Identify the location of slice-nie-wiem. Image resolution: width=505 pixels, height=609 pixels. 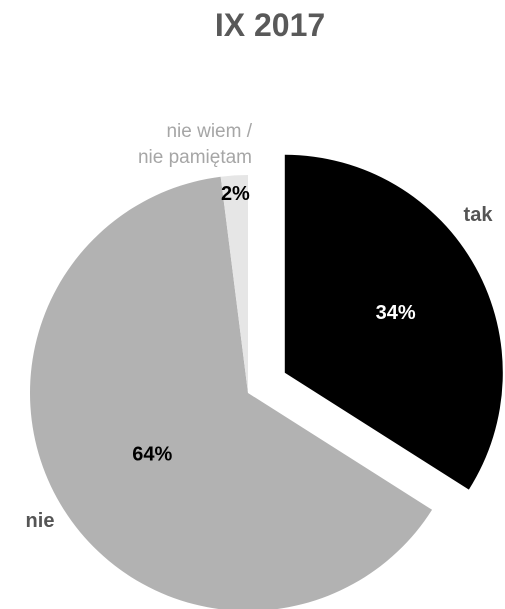
(234, 284).